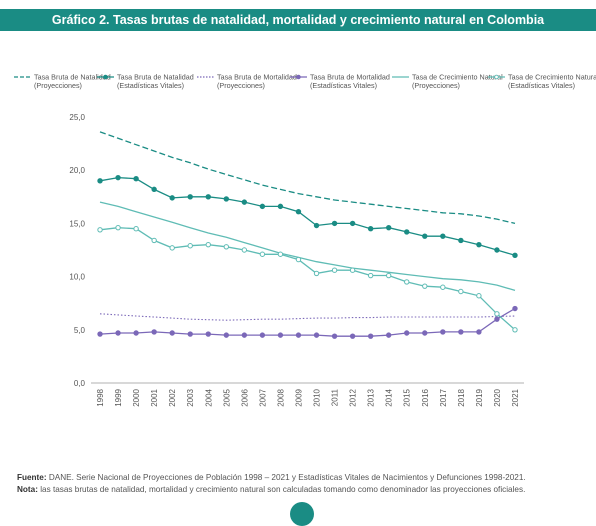  I want to click on y-tick-label: 0,0, so click(80, 383).